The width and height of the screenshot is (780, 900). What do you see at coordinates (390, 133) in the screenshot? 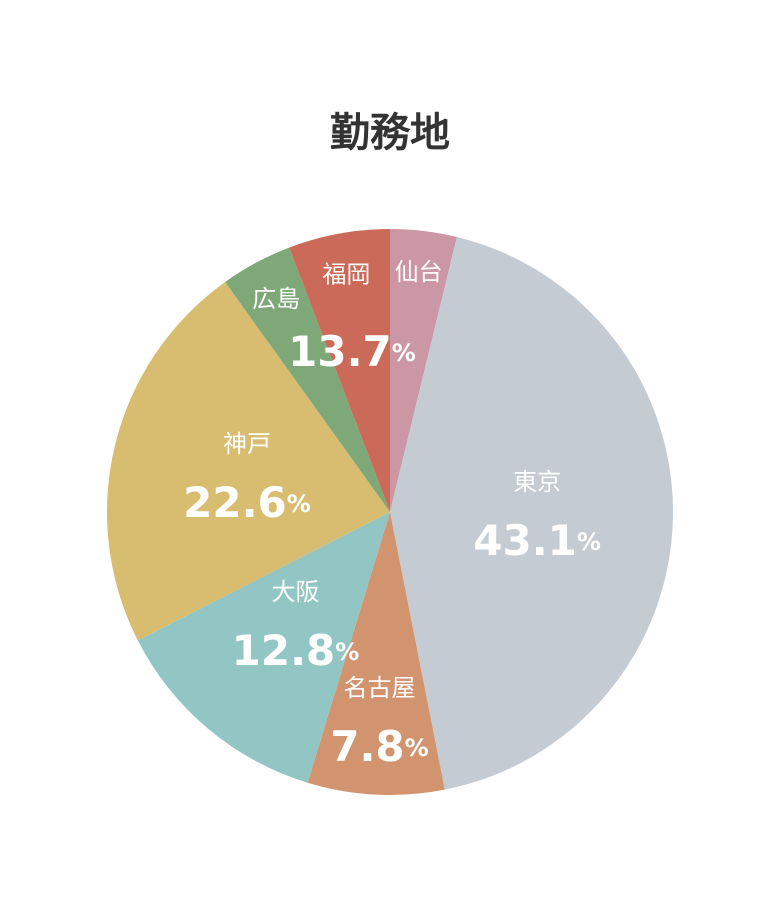
I see `chart-title: 勤務地` at bounding box center [390, 133].